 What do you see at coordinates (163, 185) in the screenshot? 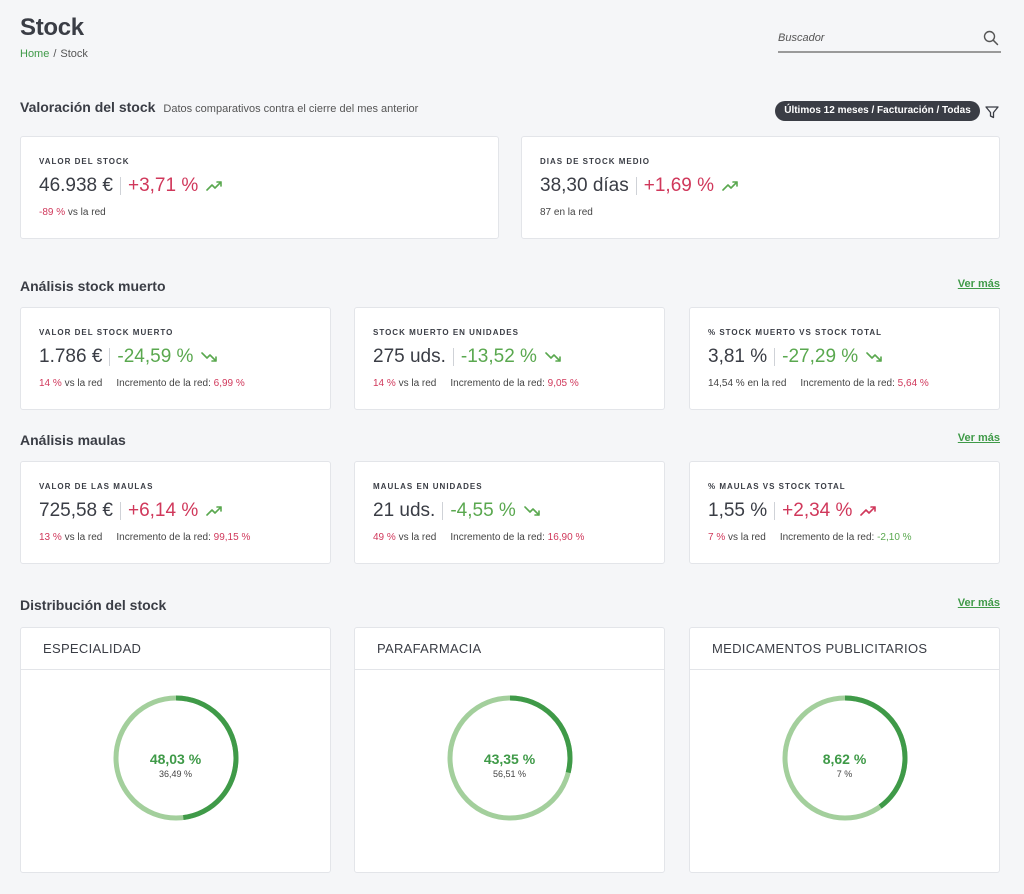
I see `kpi-change: +3,71 %` at bounding box center [163, 185].